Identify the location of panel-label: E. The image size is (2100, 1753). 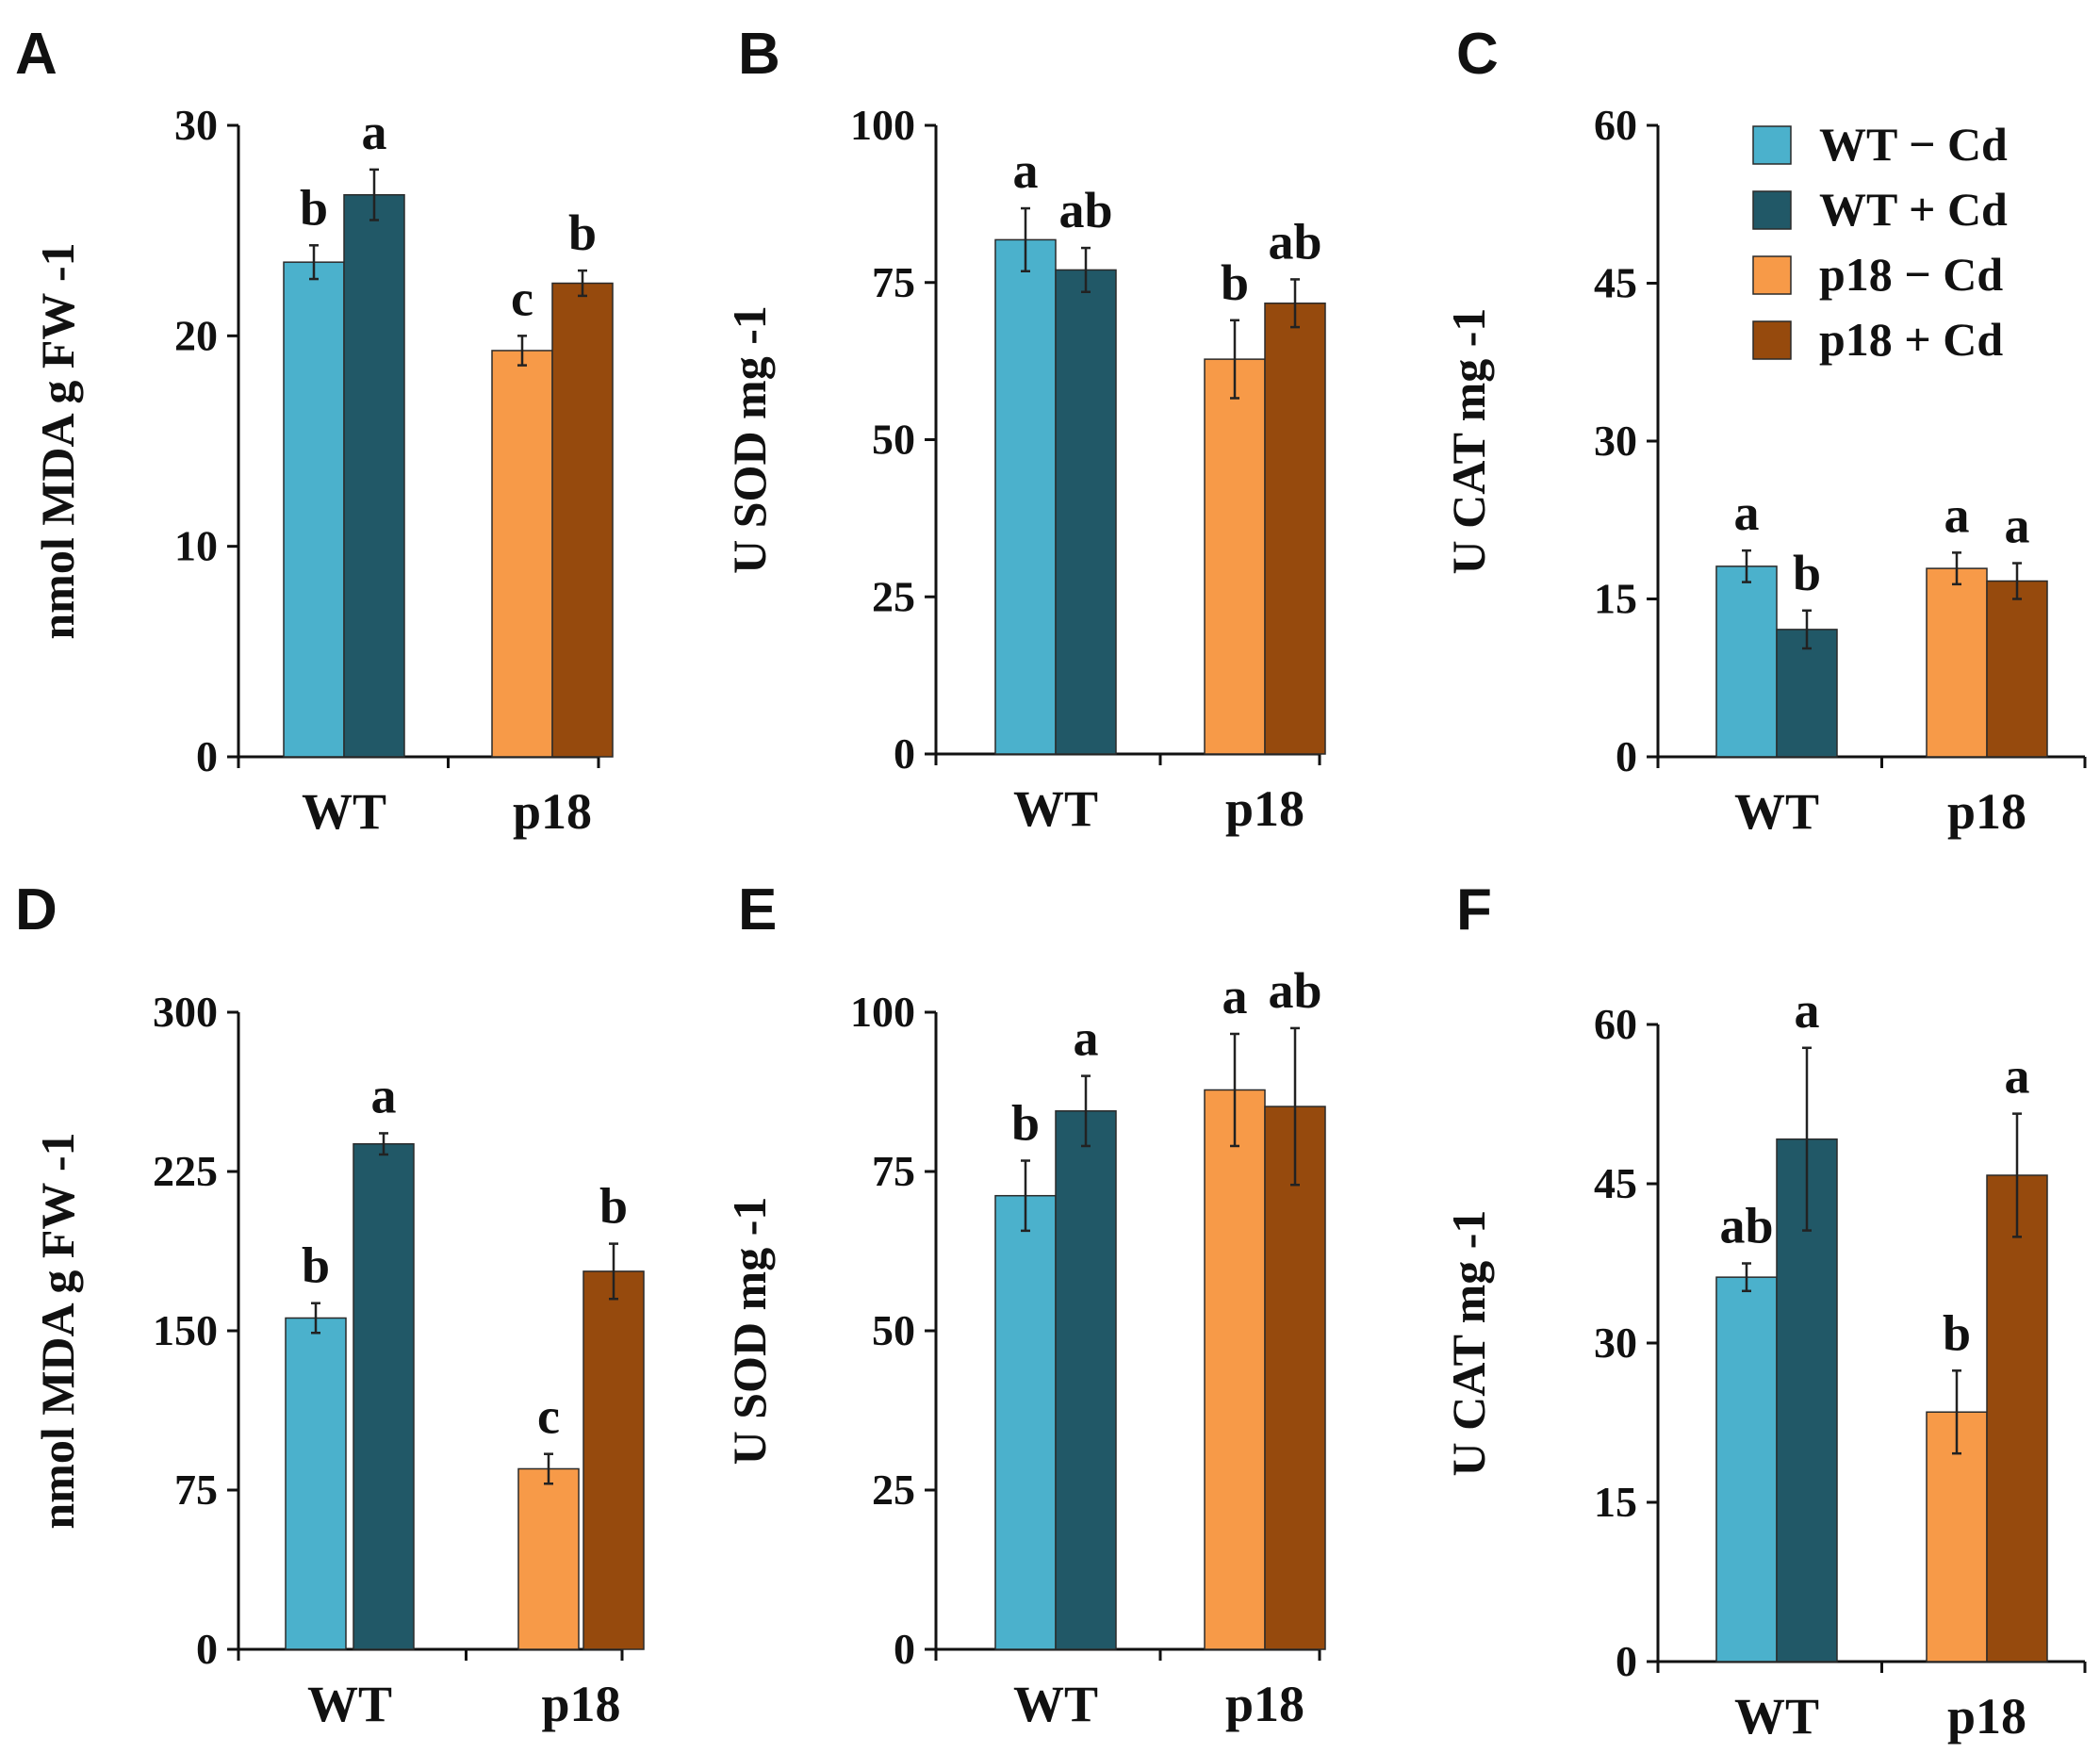
(757, 909).